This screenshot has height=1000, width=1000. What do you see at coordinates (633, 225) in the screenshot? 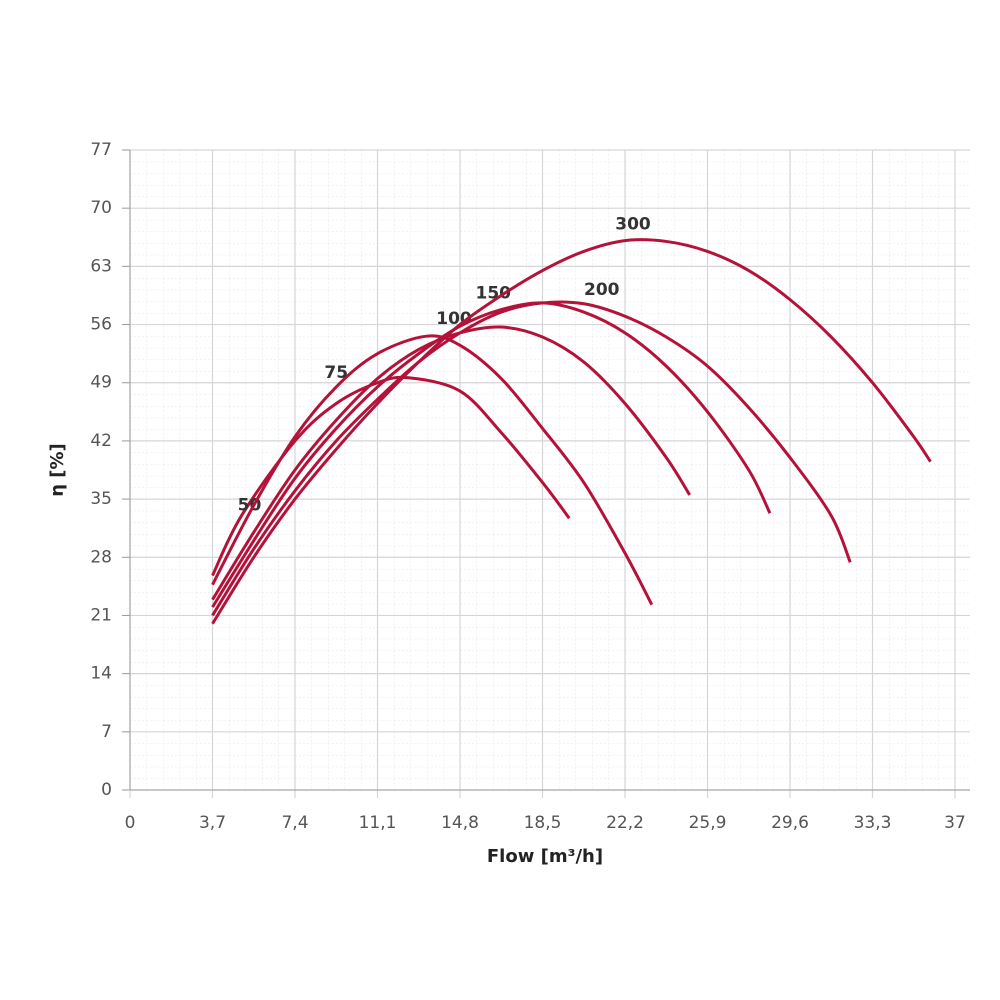
I see `series-label: 300` at bounding box center [633, 225].